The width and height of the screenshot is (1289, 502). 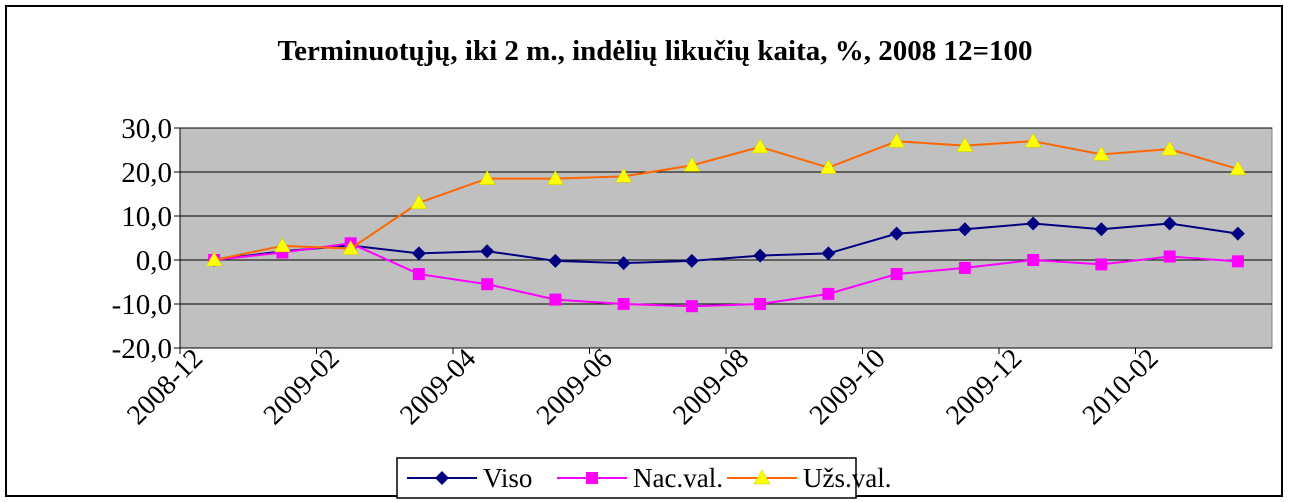 What do you see at coordinates (507, 478) in the screenshot?
I see `legend-label: Viso` at bounding box center [507, 478].